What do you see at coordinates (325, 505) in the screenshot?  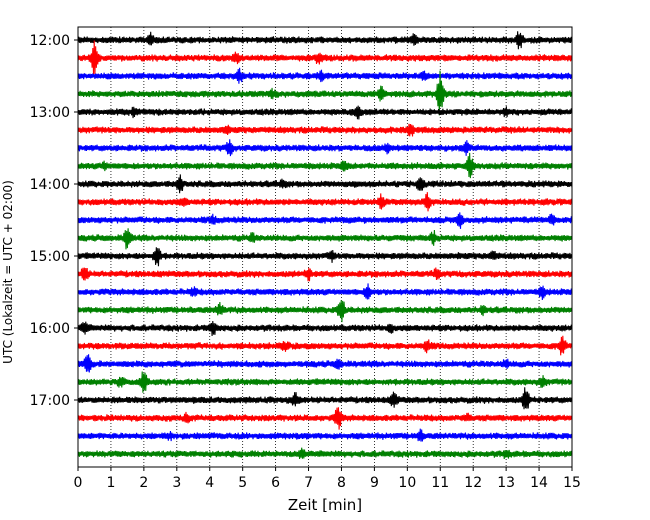 I see `x-axis-label: Zeit [min]` at bounding box center [325, 505].